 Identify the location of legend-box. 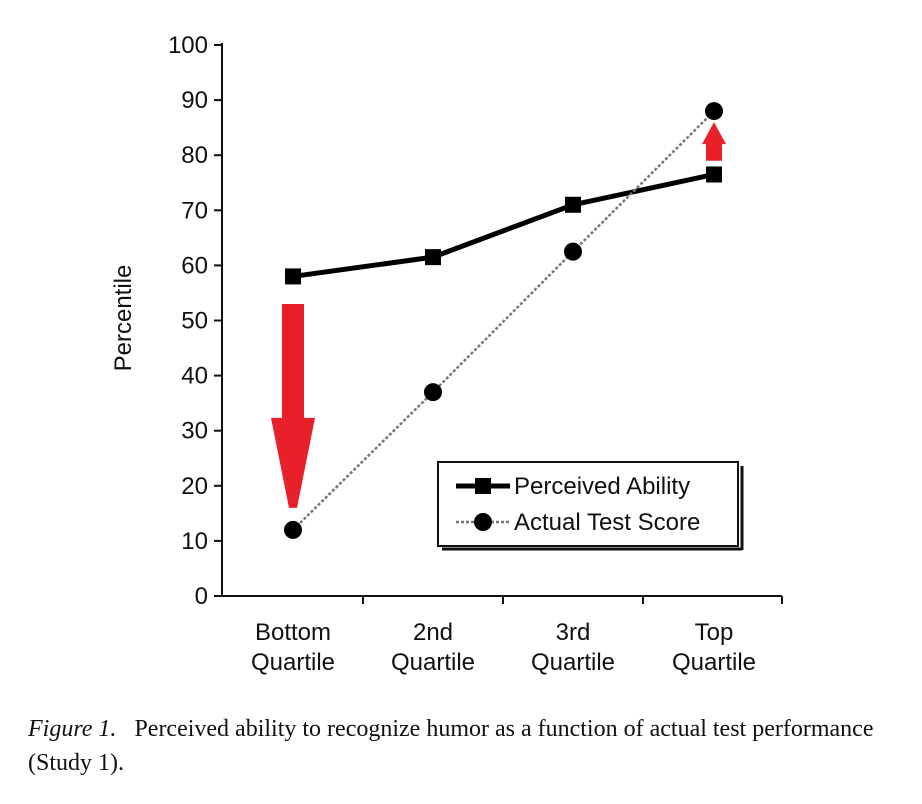
(588, 504).